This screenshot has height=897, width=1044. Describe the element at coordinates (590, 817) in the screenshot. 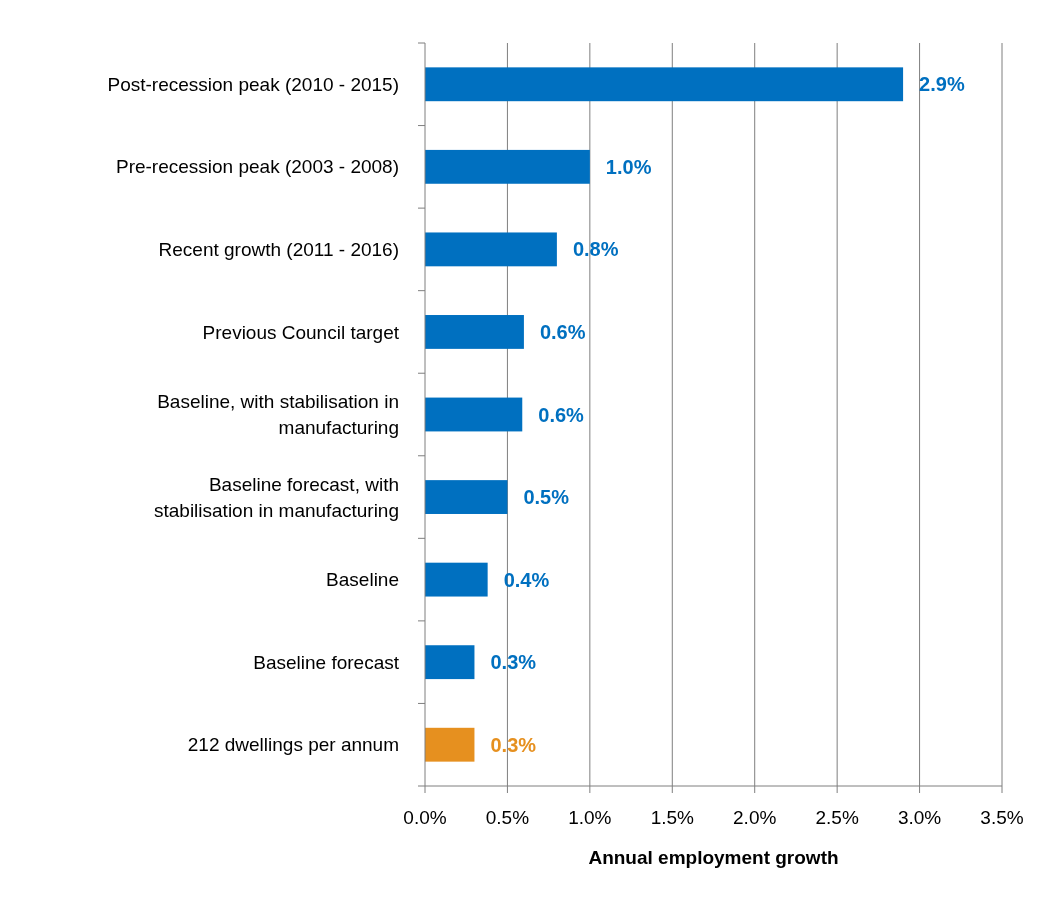

I see `x-tick-label: 1.0%` at that location.